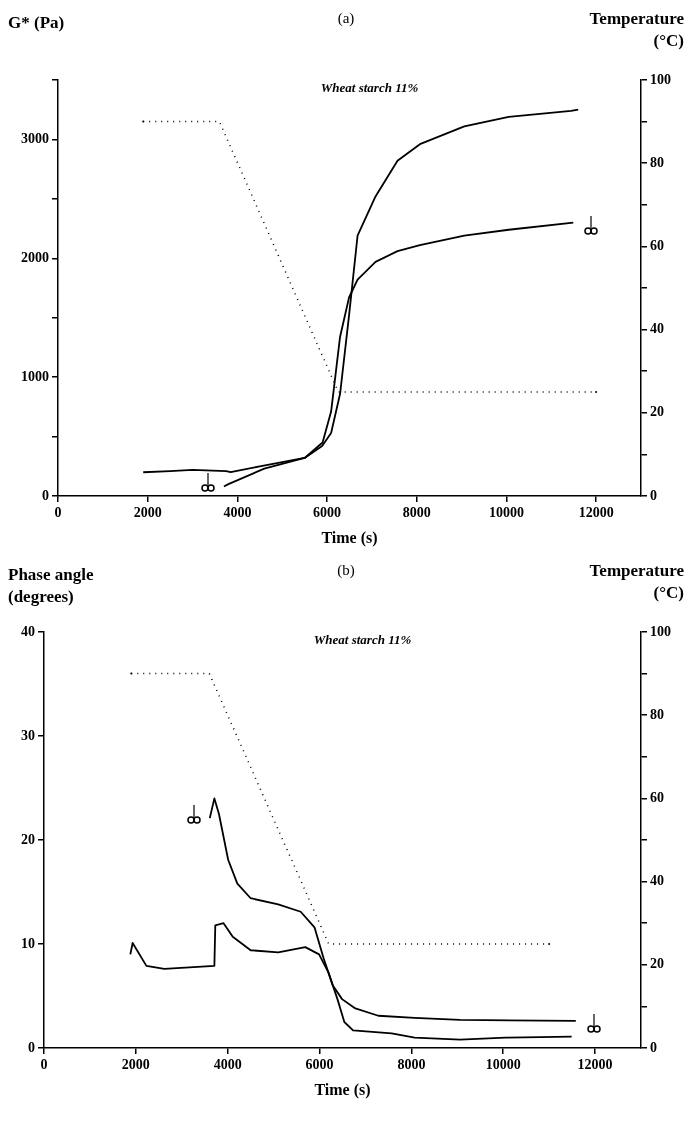 The width and height of the screenshot is (692, 1127). I want to click on y-tick-label: 2000, so click(35, 257).